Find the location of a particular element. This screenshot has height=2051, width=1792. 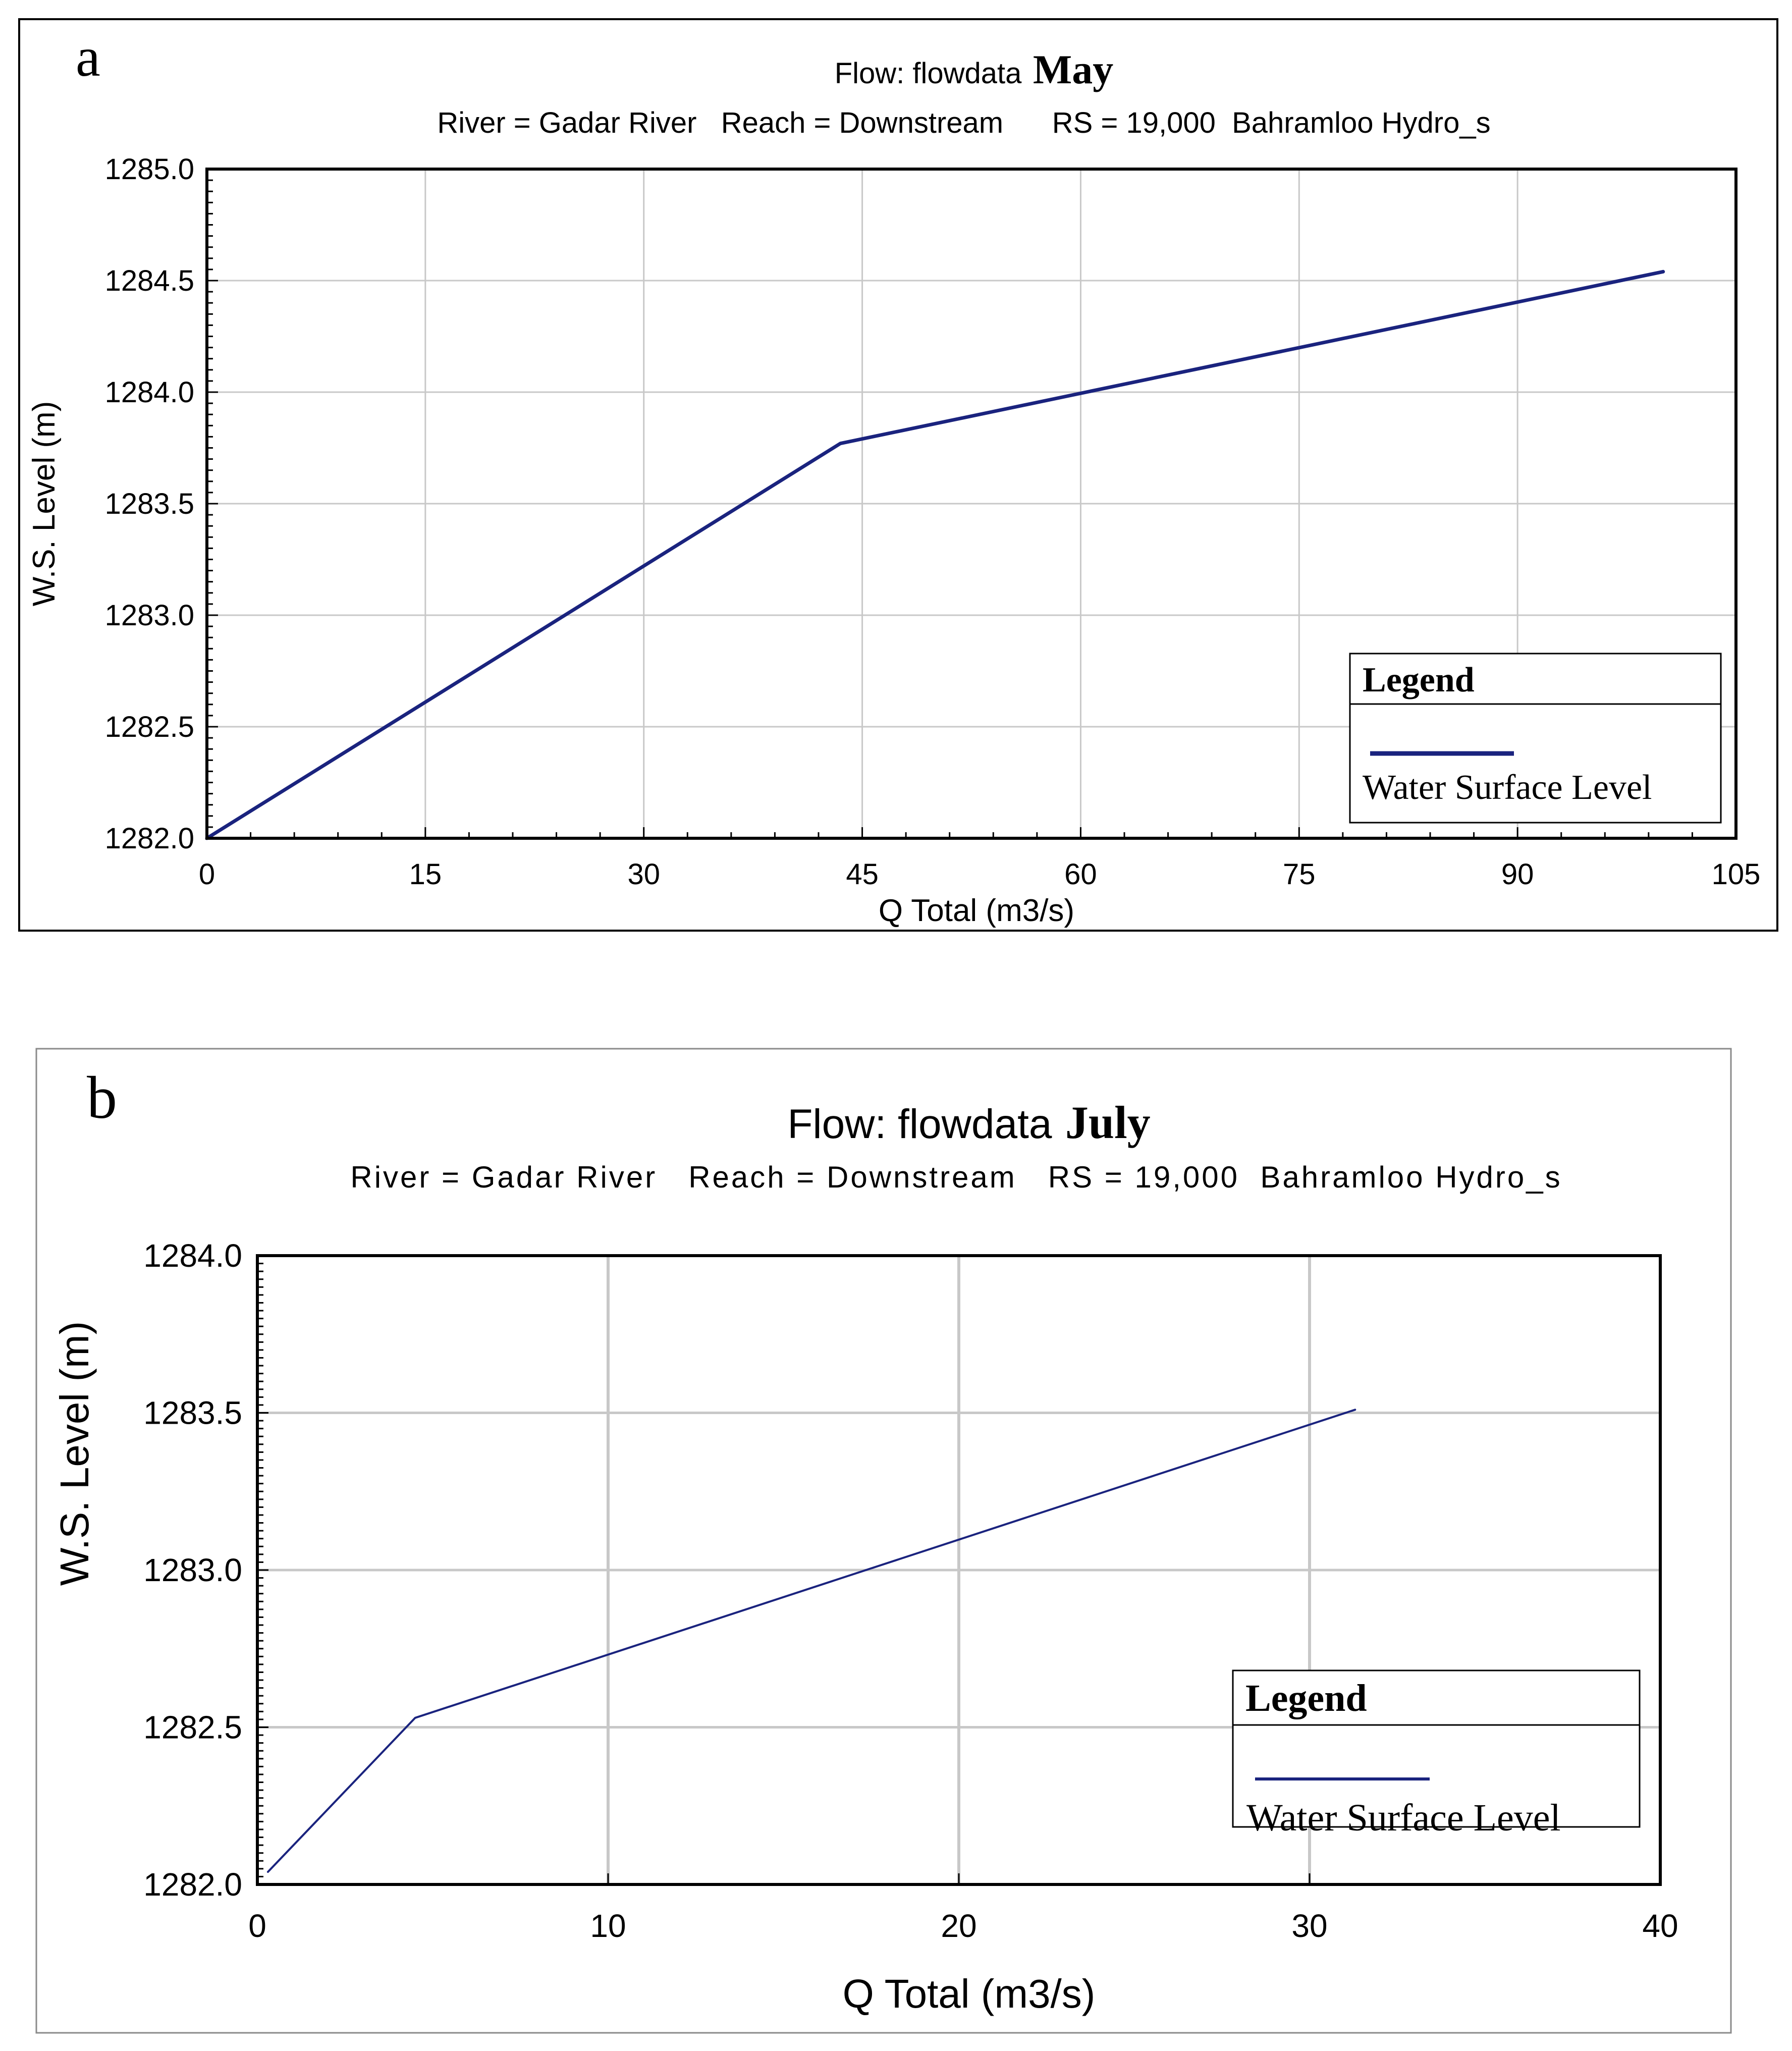

panel-b-letter: b is located at coordinates (102, 1098).